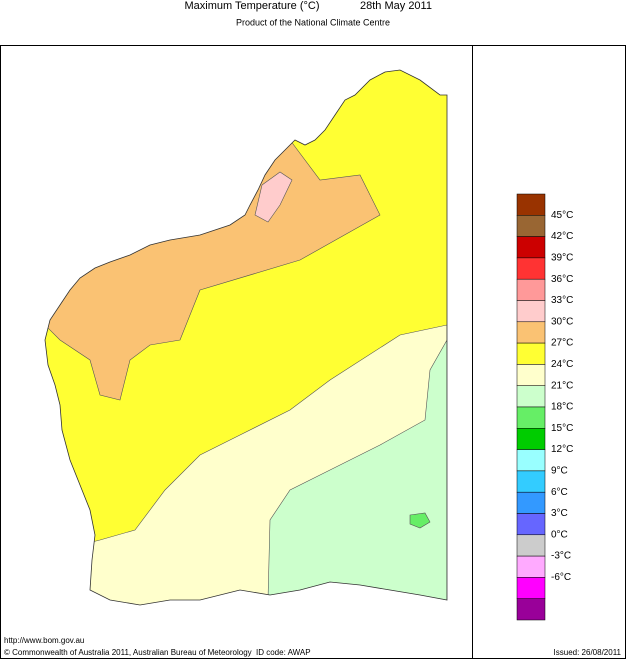 The image size is (626, 664). I want to click on legend-label: 33°C, so click(562, 300).